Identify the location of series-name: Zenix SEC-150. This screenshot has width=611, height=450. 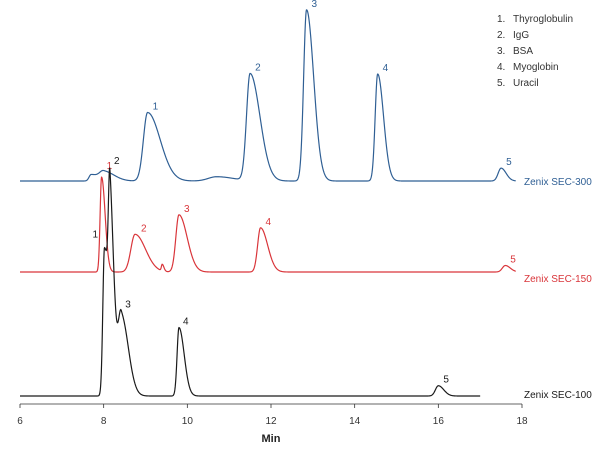
(558, 279).